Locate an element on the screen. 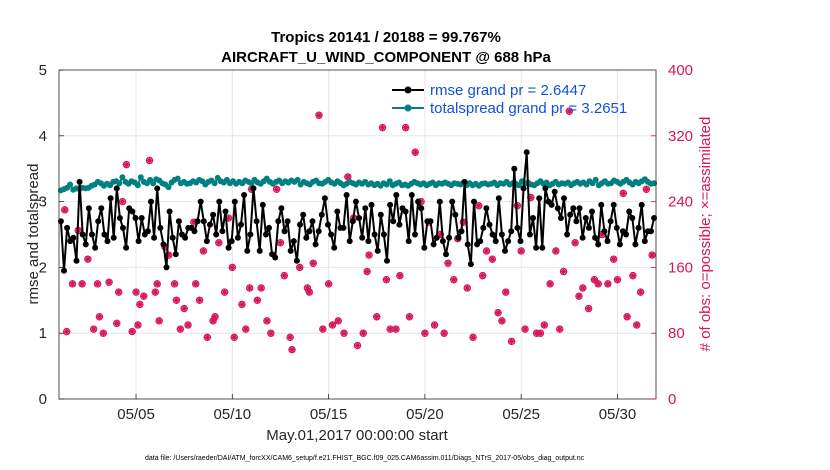 The image size is (830, 470). x-tick-label: 05/05 is located at coordinates (136, 414).